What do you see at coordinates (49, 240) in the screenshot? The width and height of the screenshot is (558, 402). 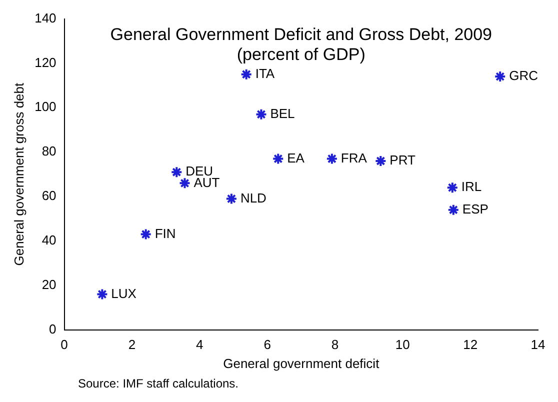 I see `y-tick-label: 40` at bounding box center [49, 240].